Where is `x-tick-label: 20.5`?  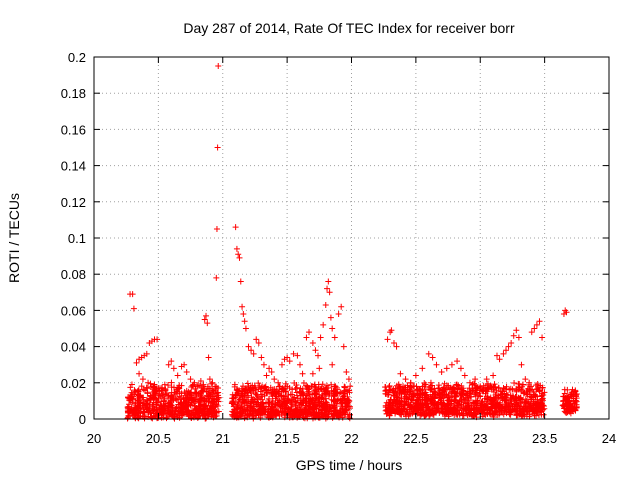 x-tick-label: 20.5 is located at coordinates (158, 438).